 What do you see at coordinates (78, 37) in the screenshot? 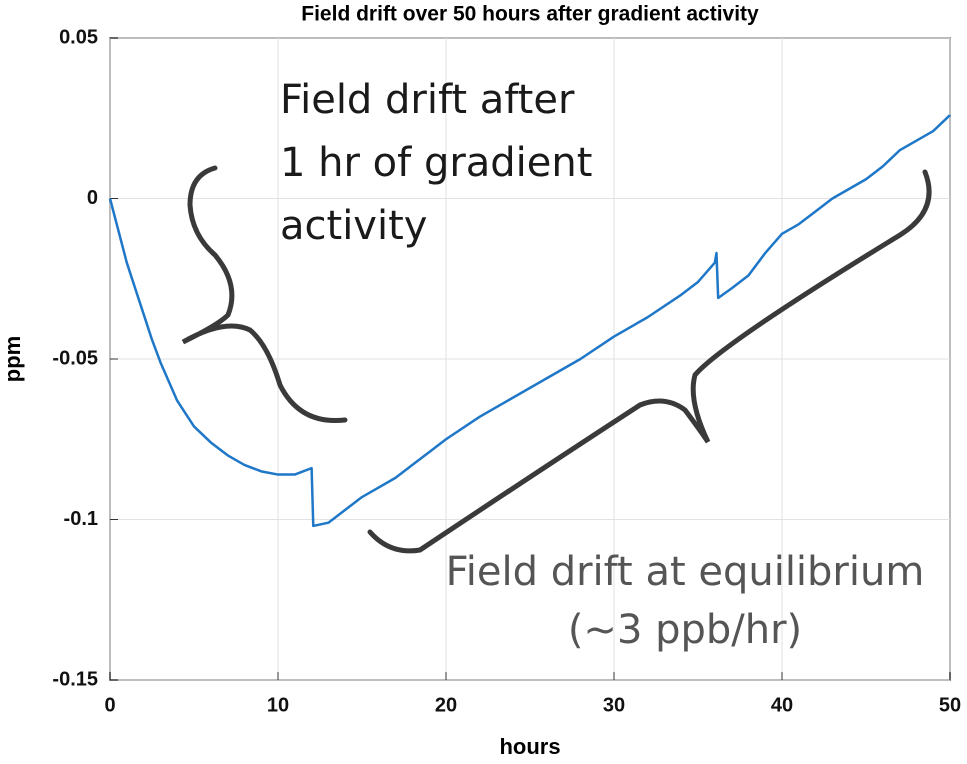
I see `y-tick-label: 0.05` at bounding box center [78, 37].